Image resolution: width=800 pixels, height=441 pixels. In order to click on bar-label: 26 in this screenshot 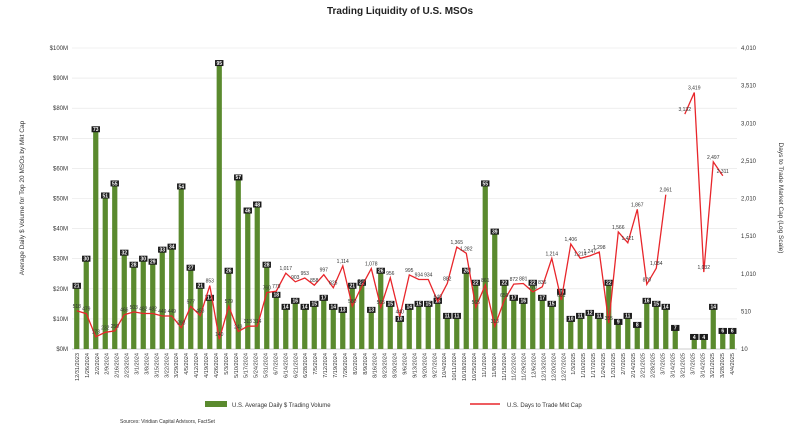, I will do `click(229, 272)`.